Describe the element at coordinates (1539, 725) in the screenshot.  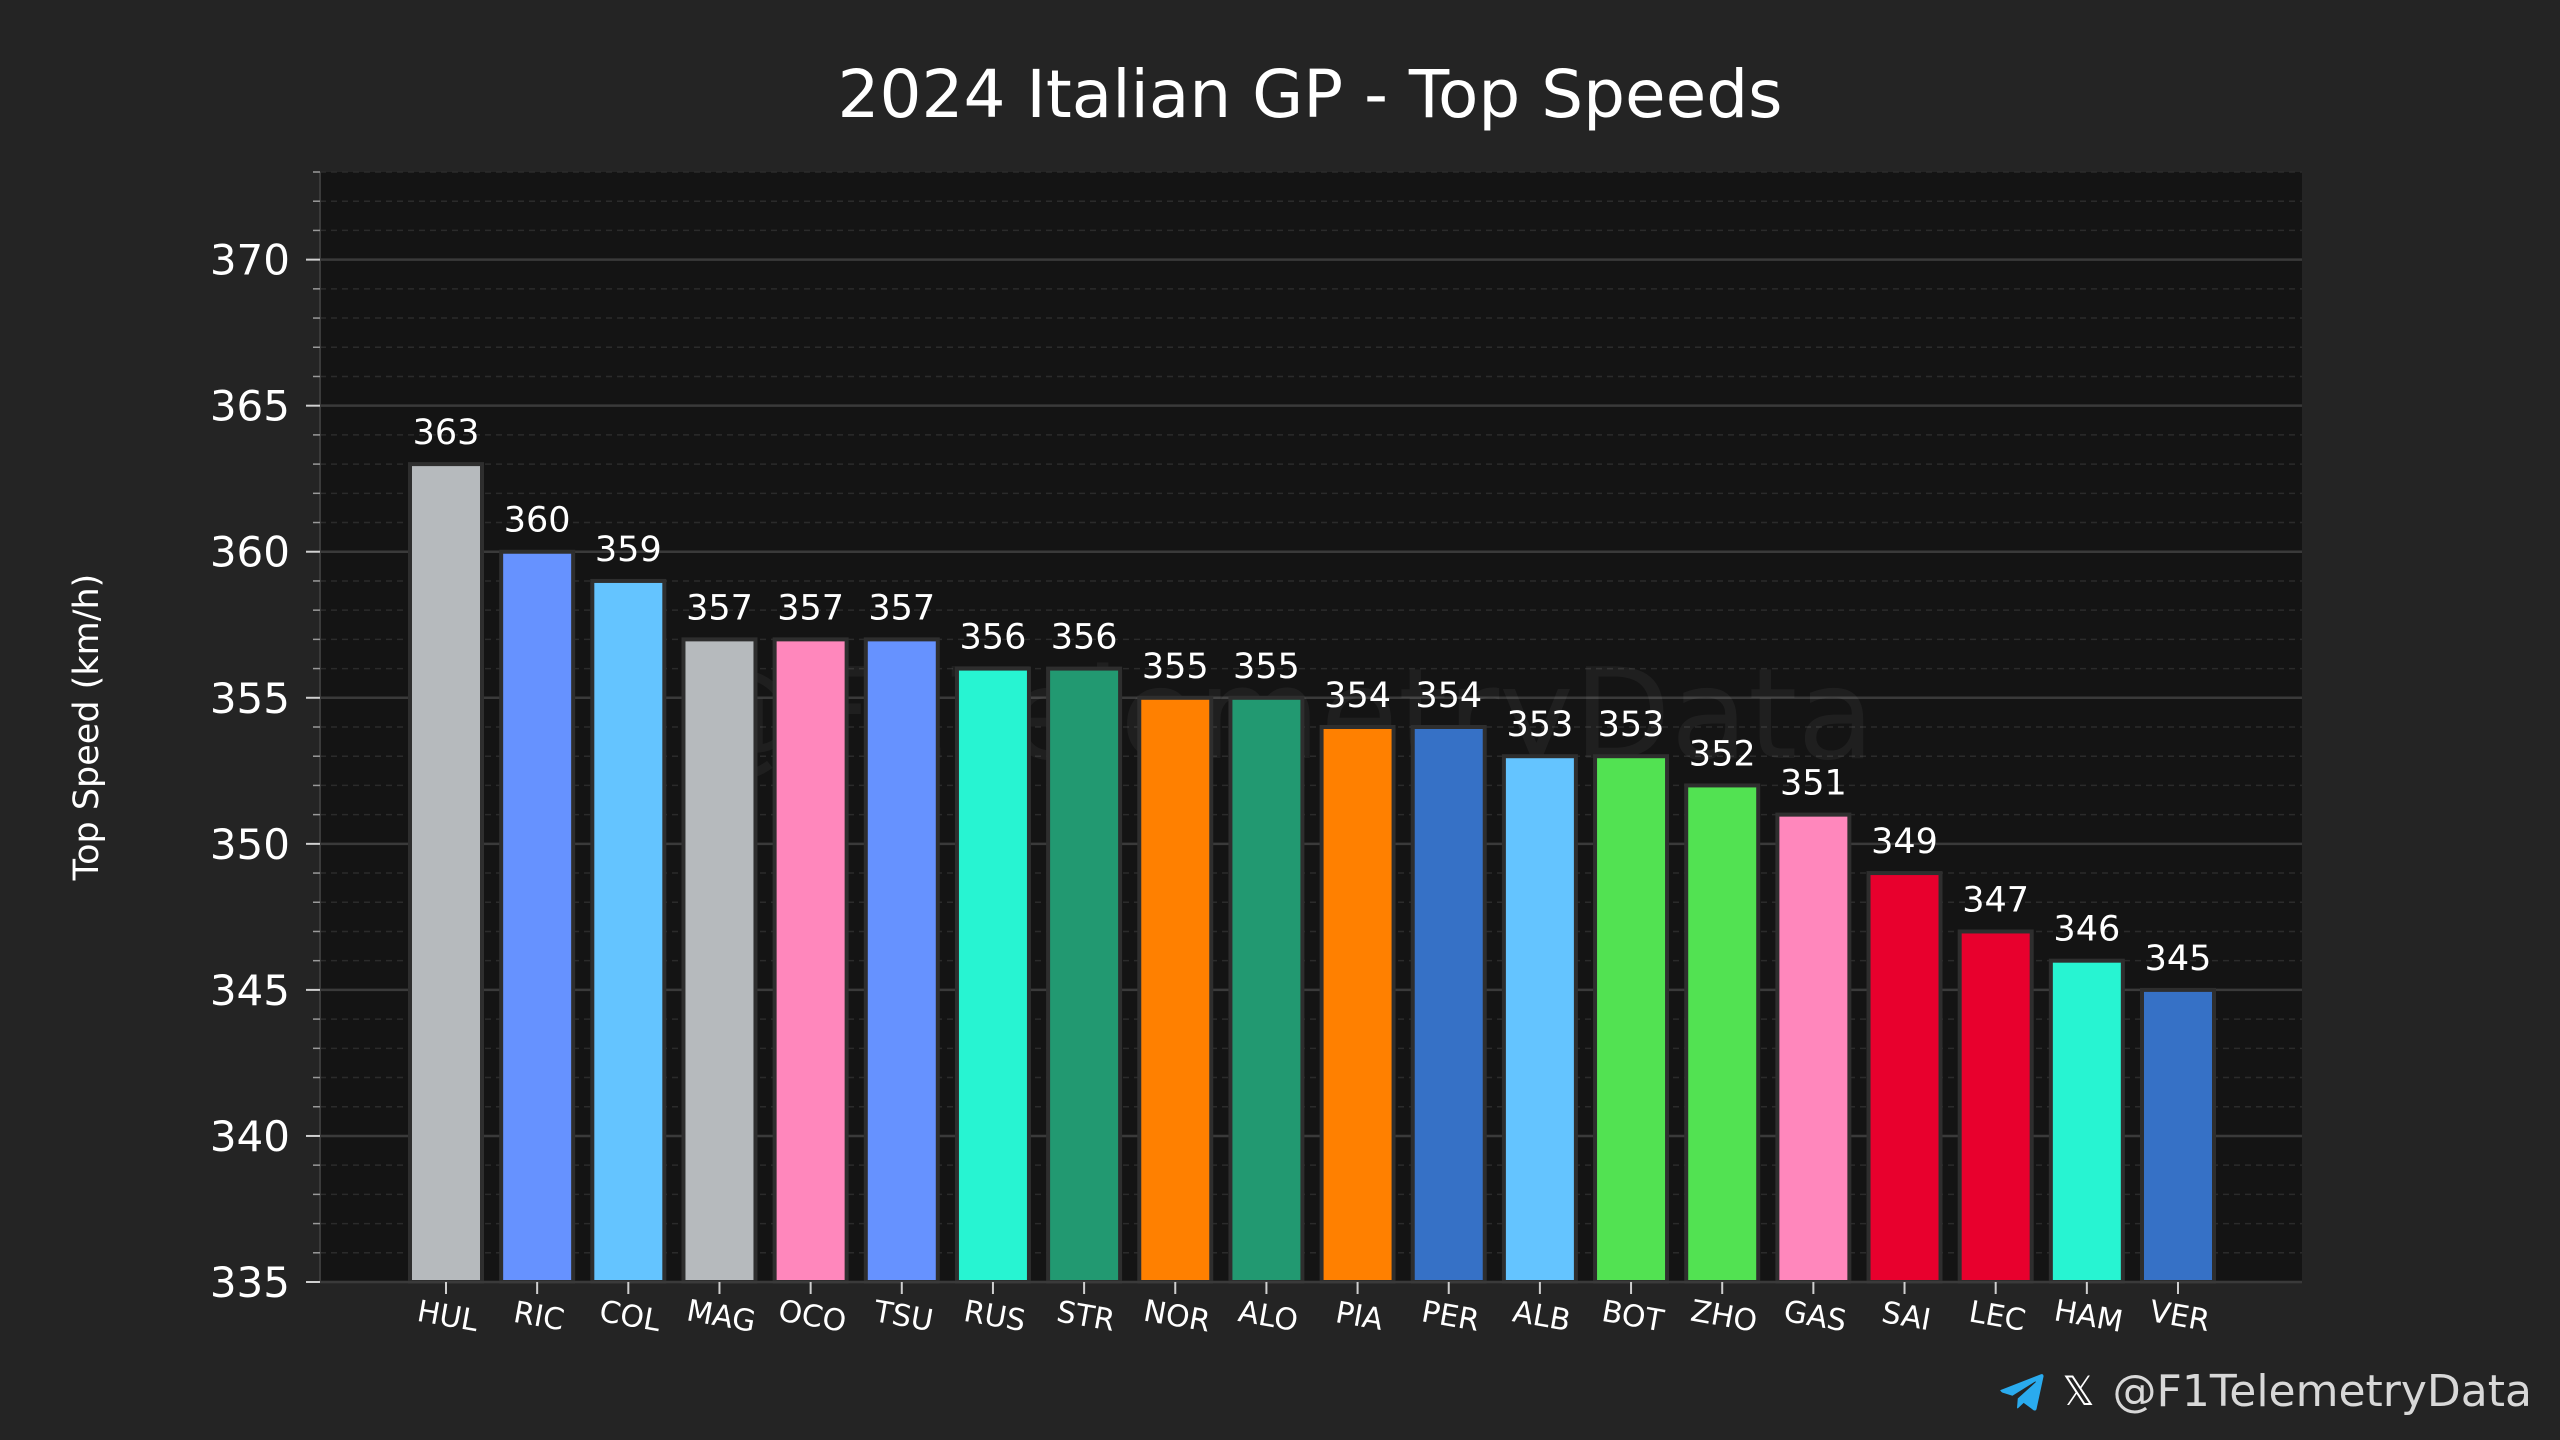
I see `value-label-alb: 353` at that location.